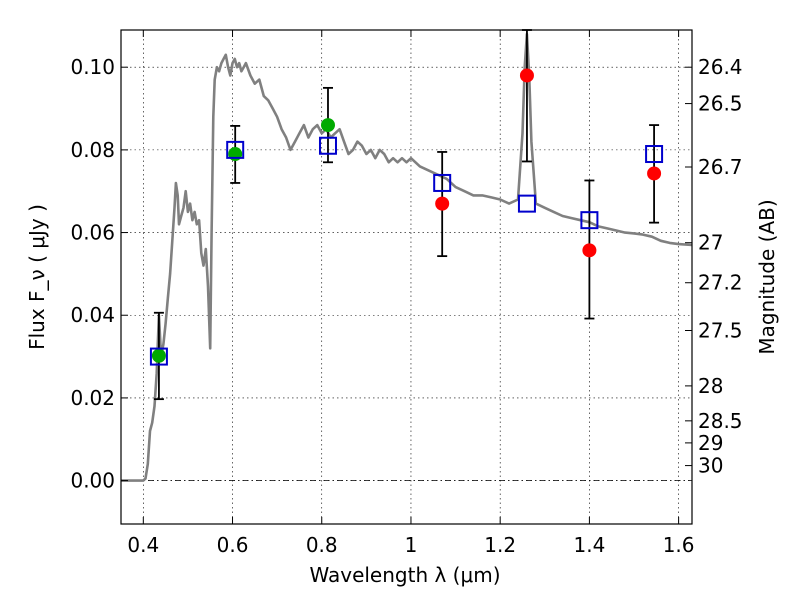 The height and width of the screenshot is (600, 800). I want to click on mag-tick-label: 27, so click(710, 243).